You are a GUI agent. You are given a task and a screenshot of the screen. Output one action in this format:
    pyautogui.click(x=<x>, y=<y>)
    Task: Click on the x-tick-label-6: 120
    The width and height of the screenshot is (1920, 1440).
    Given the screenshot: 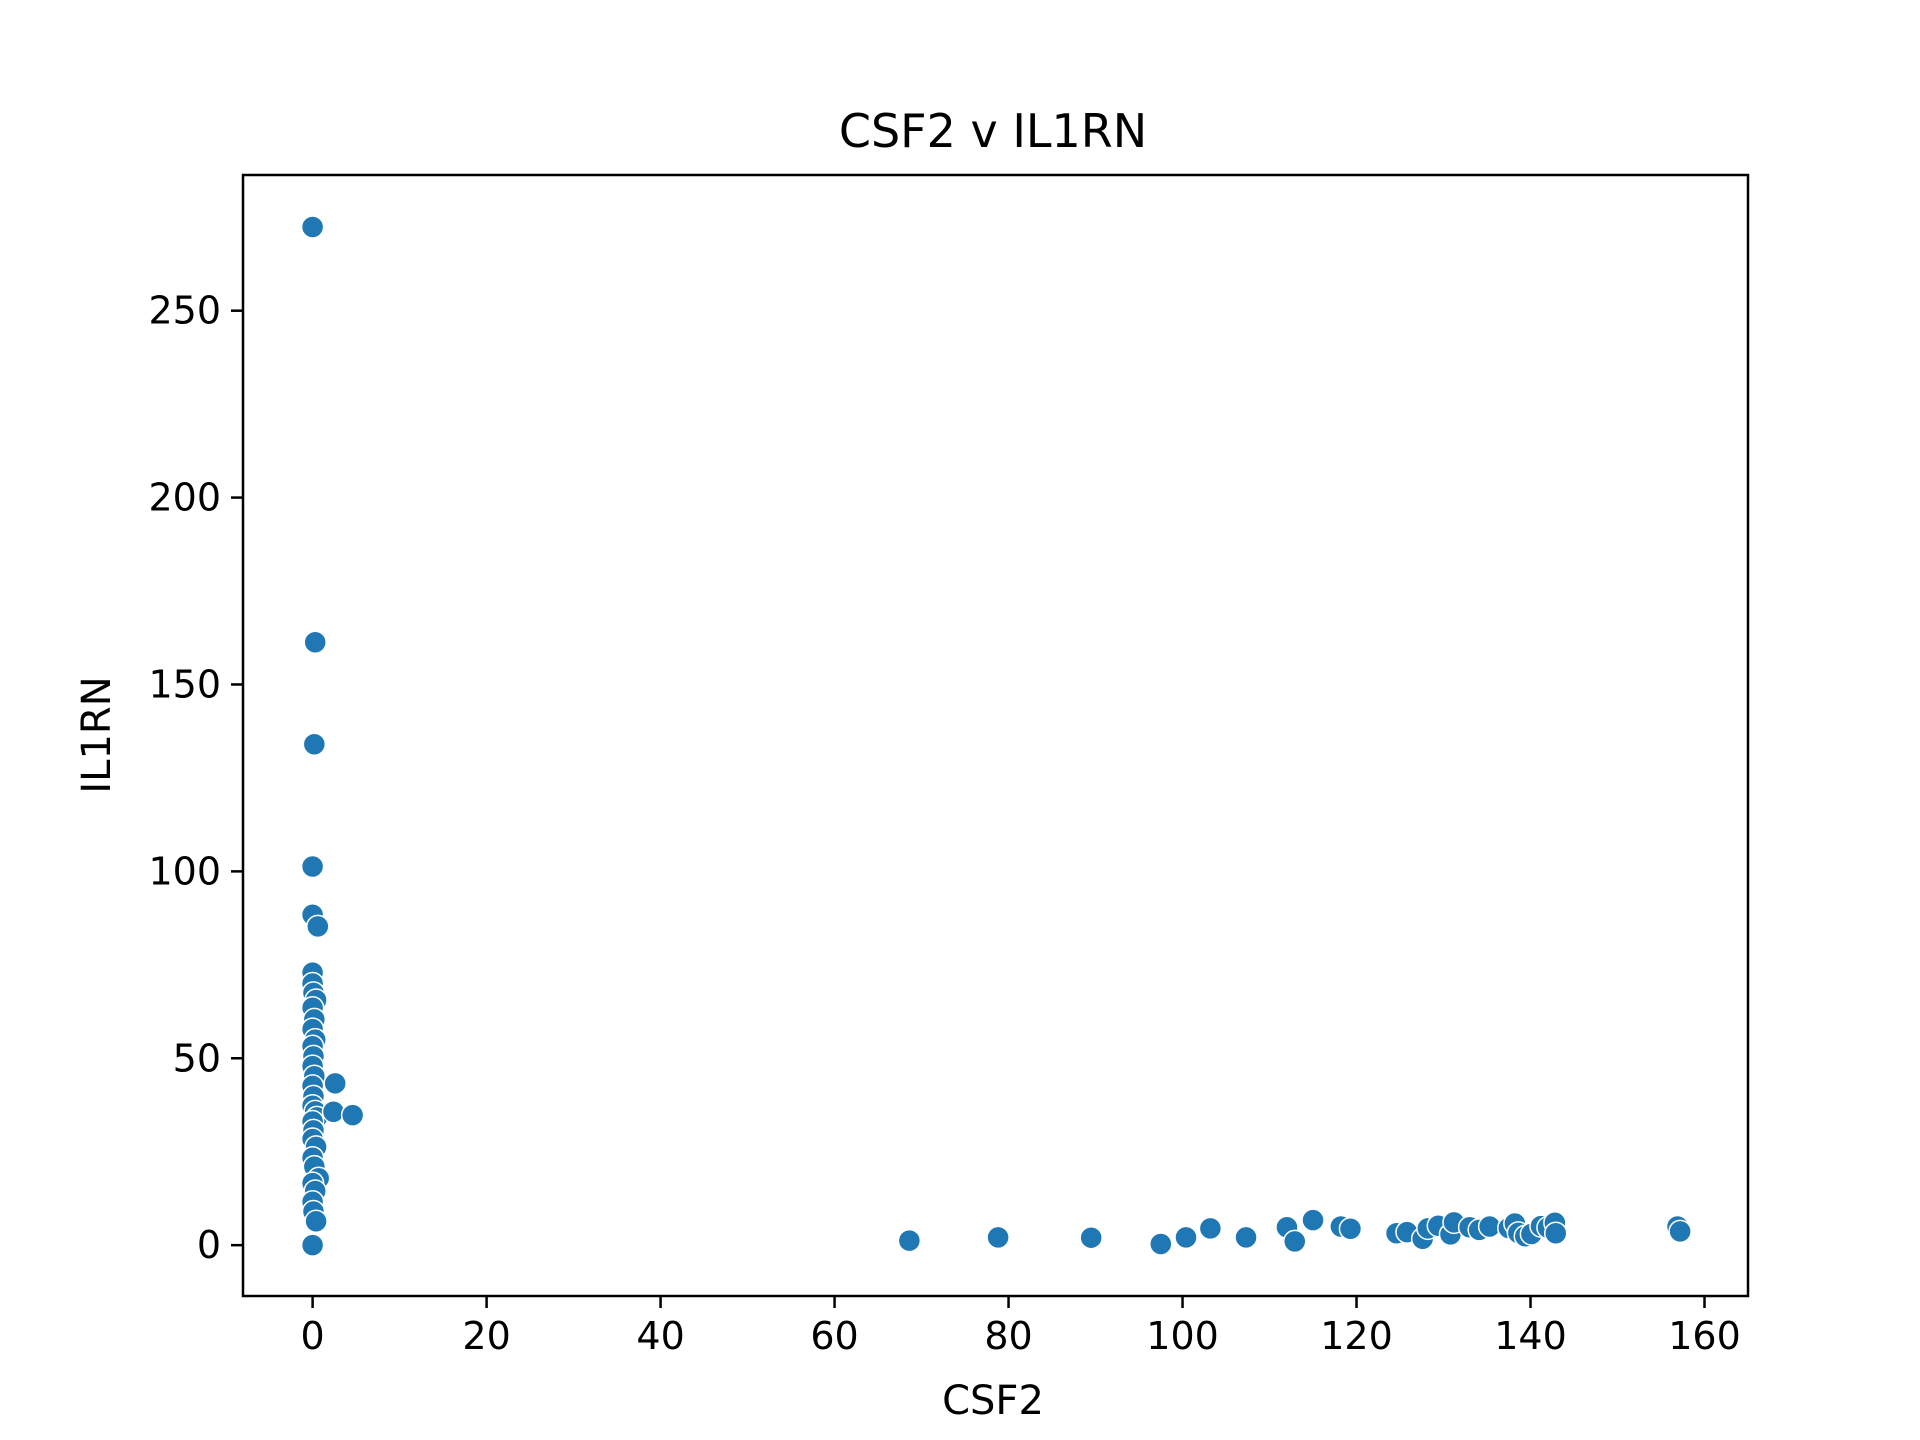 What is the action you would take?
    pyautogui.click(x=1356, y=1336)
    